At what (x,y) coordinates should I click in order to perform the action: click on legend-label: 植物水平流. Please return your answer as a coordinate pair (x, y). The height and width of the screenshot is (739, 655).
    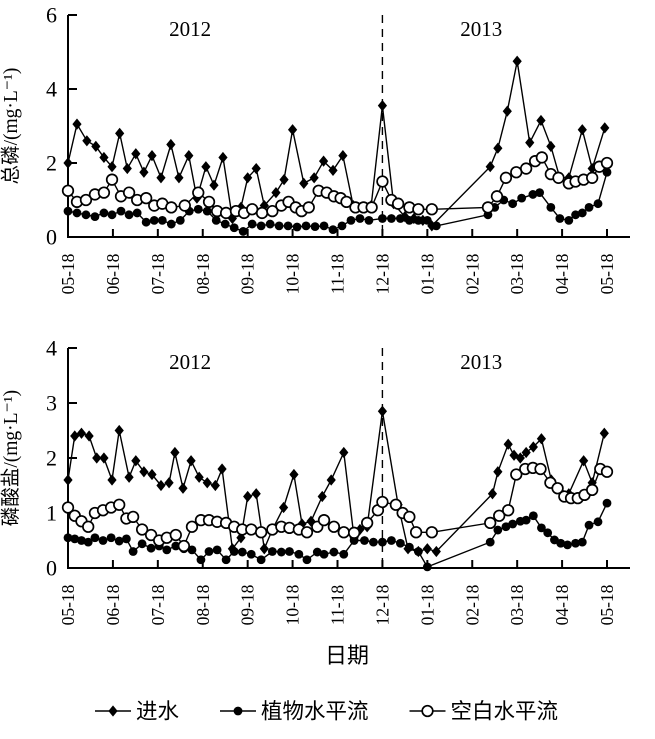
    Looking at the image, I should click on (315, 712).